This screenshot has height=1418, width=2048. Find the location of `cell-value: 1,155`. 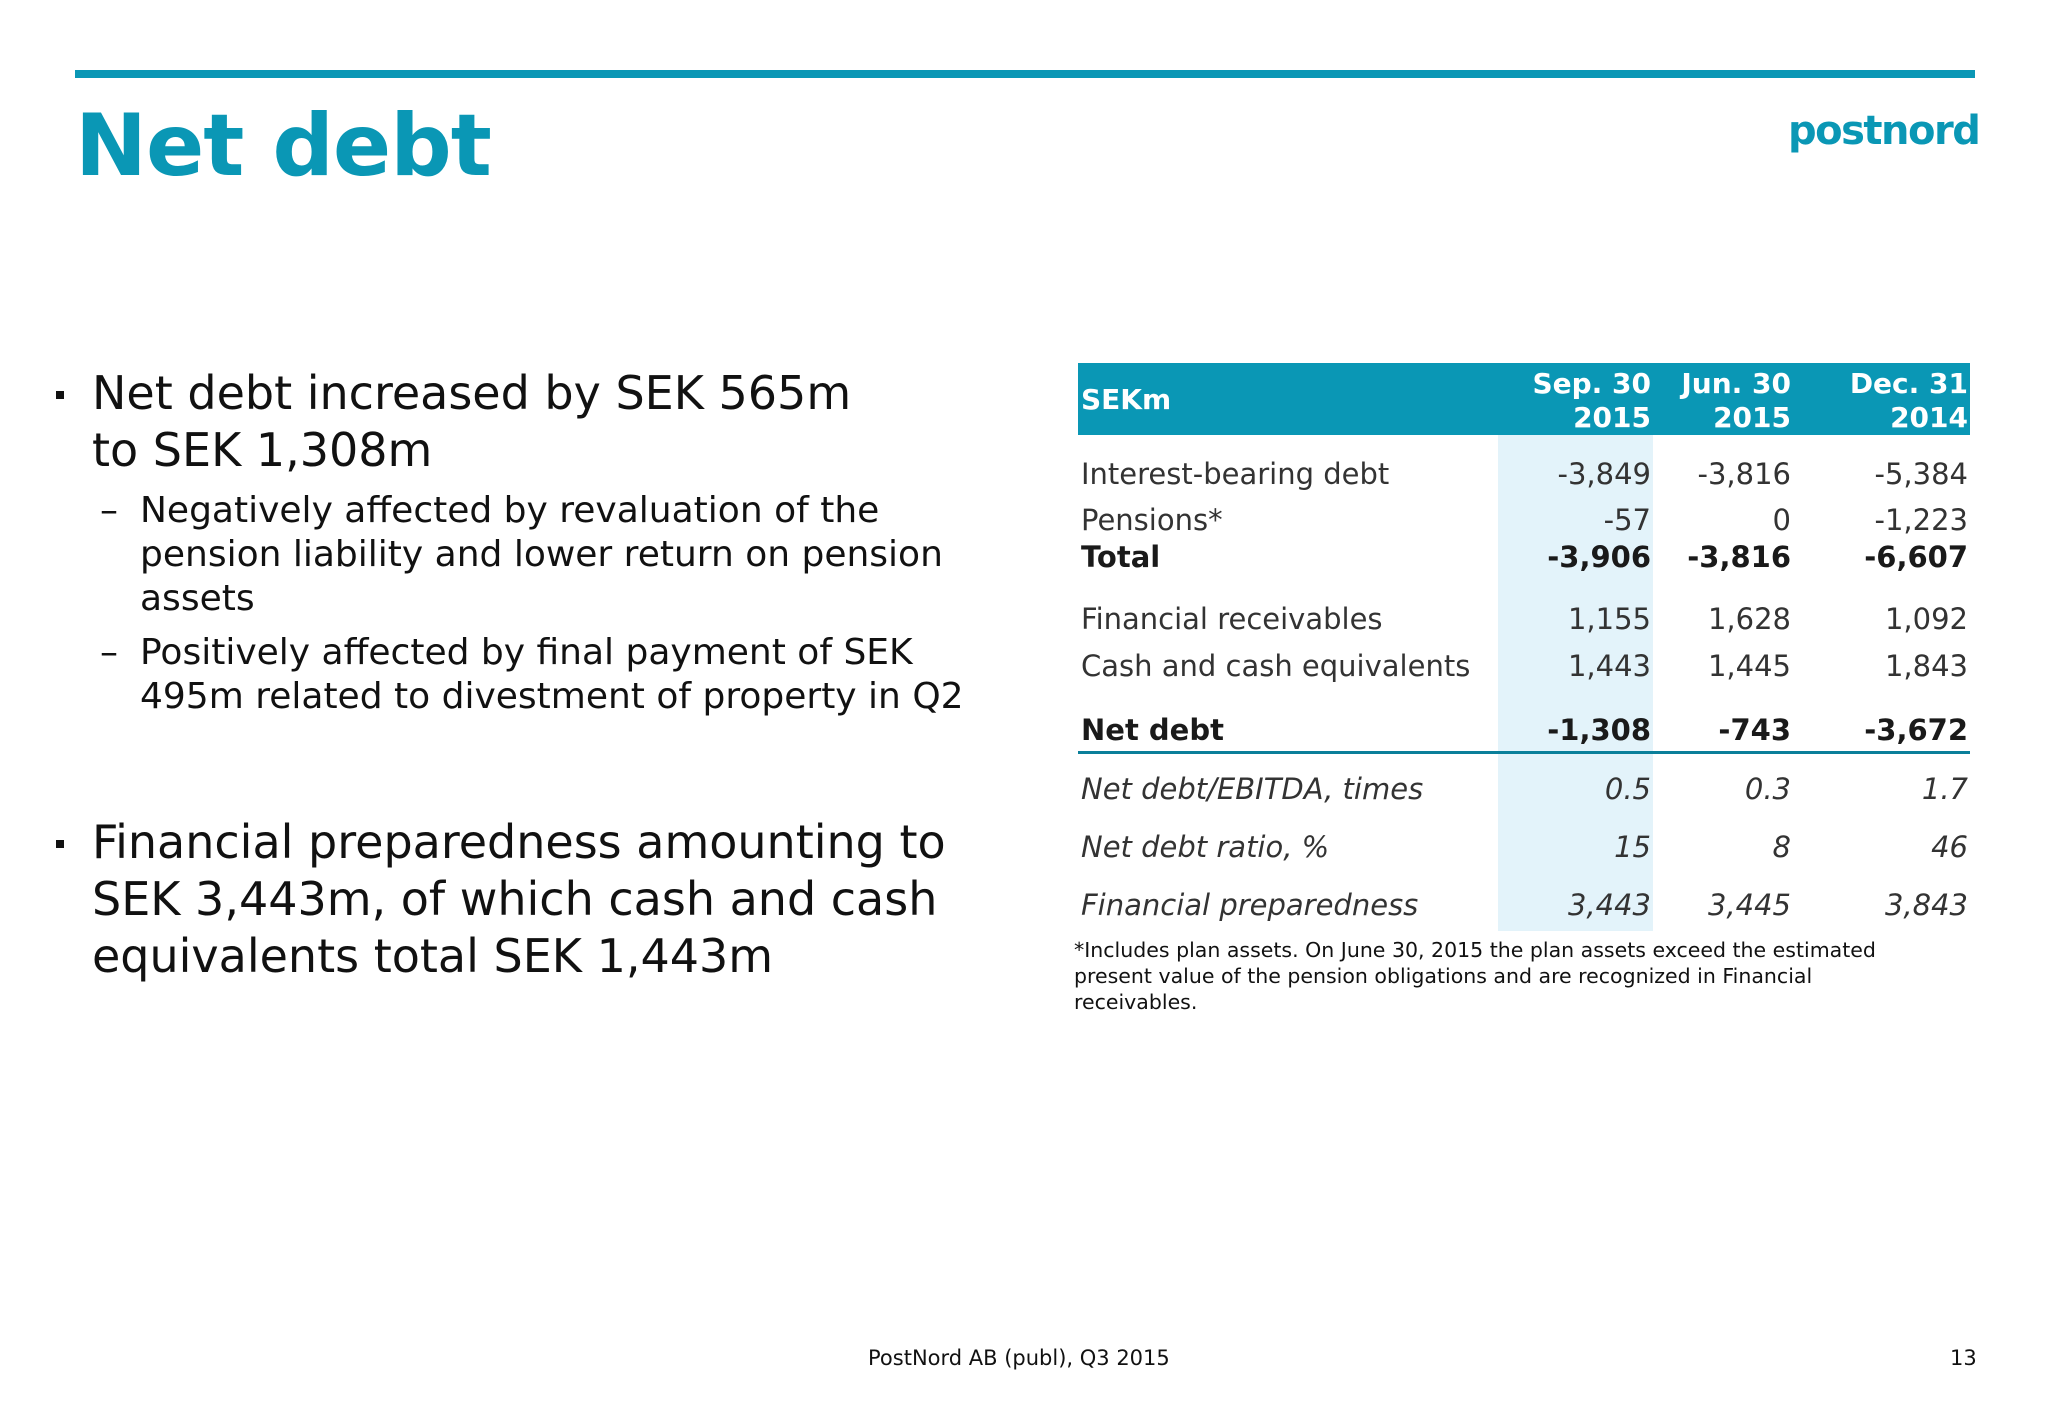

cell-value: 1,155 is located at coordinates (1609, 619).